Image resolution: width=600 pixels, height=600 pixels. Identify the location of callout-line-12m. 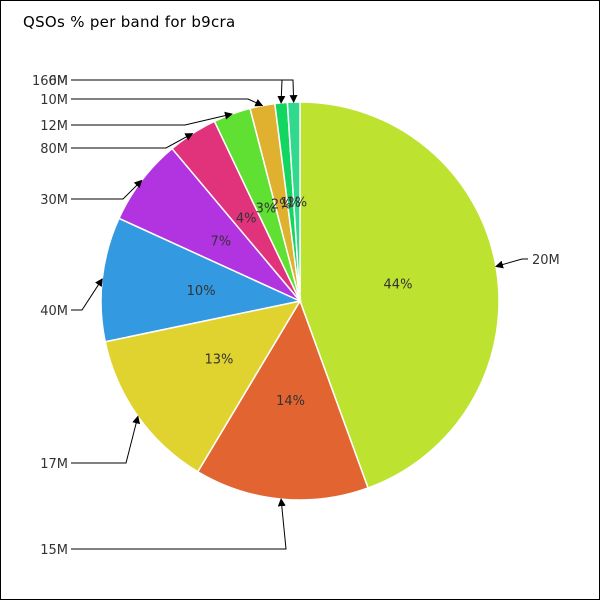
(152, 118).